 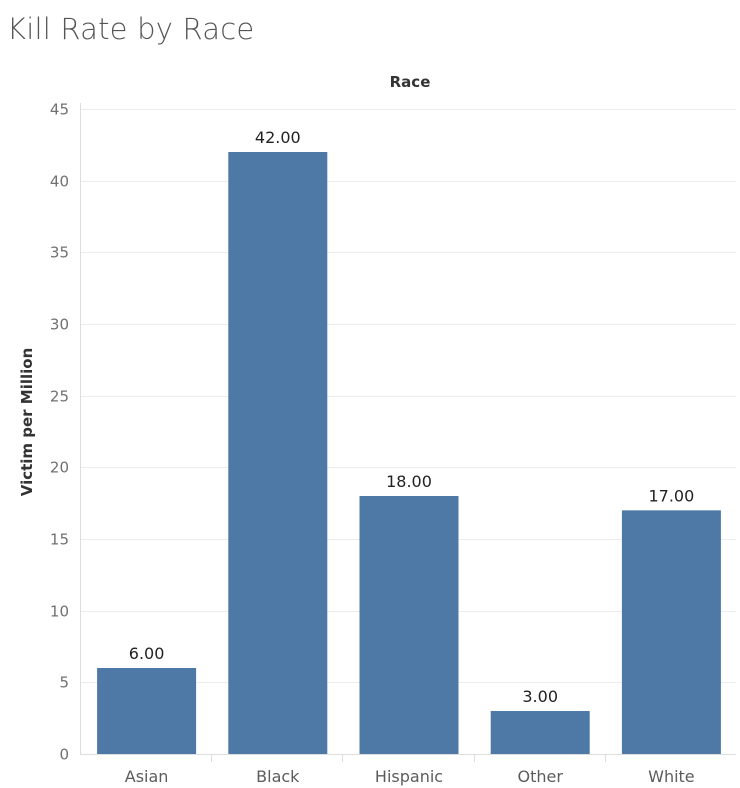 I want to click on bar-white, so click(x=671, y=632).